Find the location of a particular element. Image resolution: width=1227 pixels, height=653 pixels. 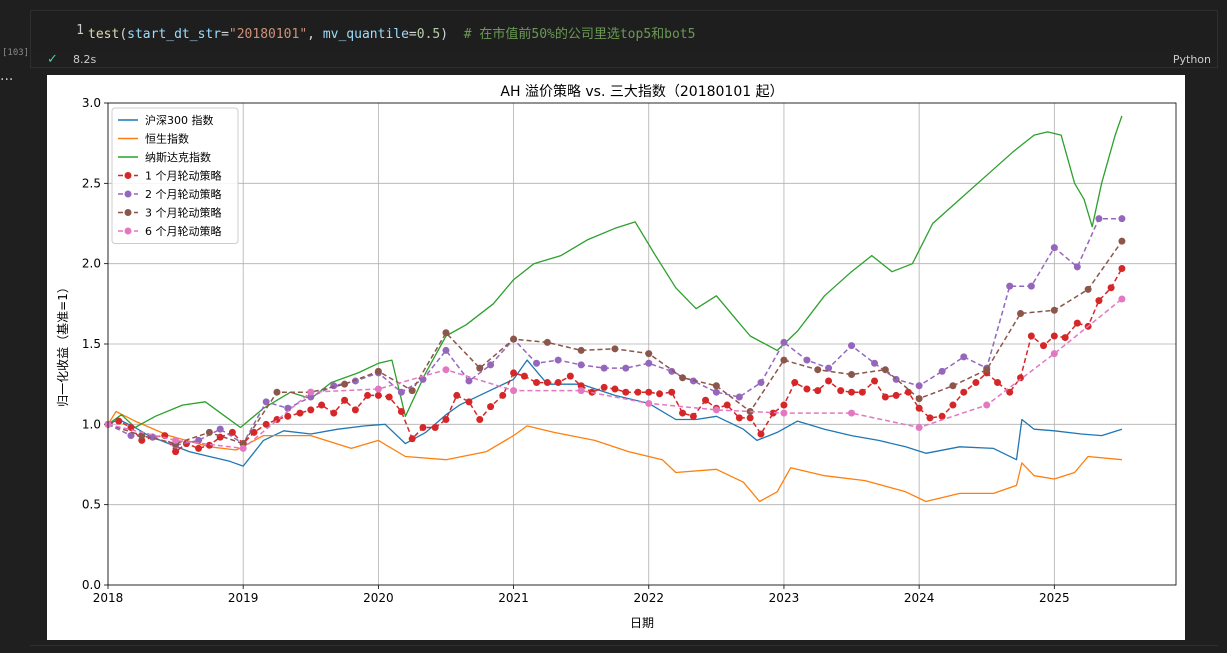

cell-status-bar: ✓ 8.2s Python is located at coordinates (624, 60).